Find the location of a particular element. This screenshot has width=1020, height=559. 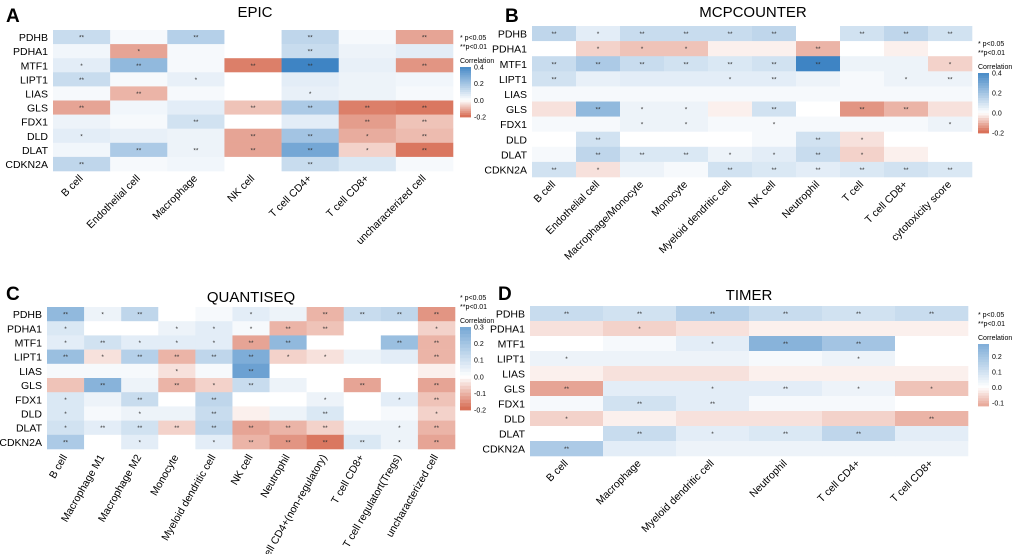

column-label: Endothelial cell is located at coordinates (113, 202).